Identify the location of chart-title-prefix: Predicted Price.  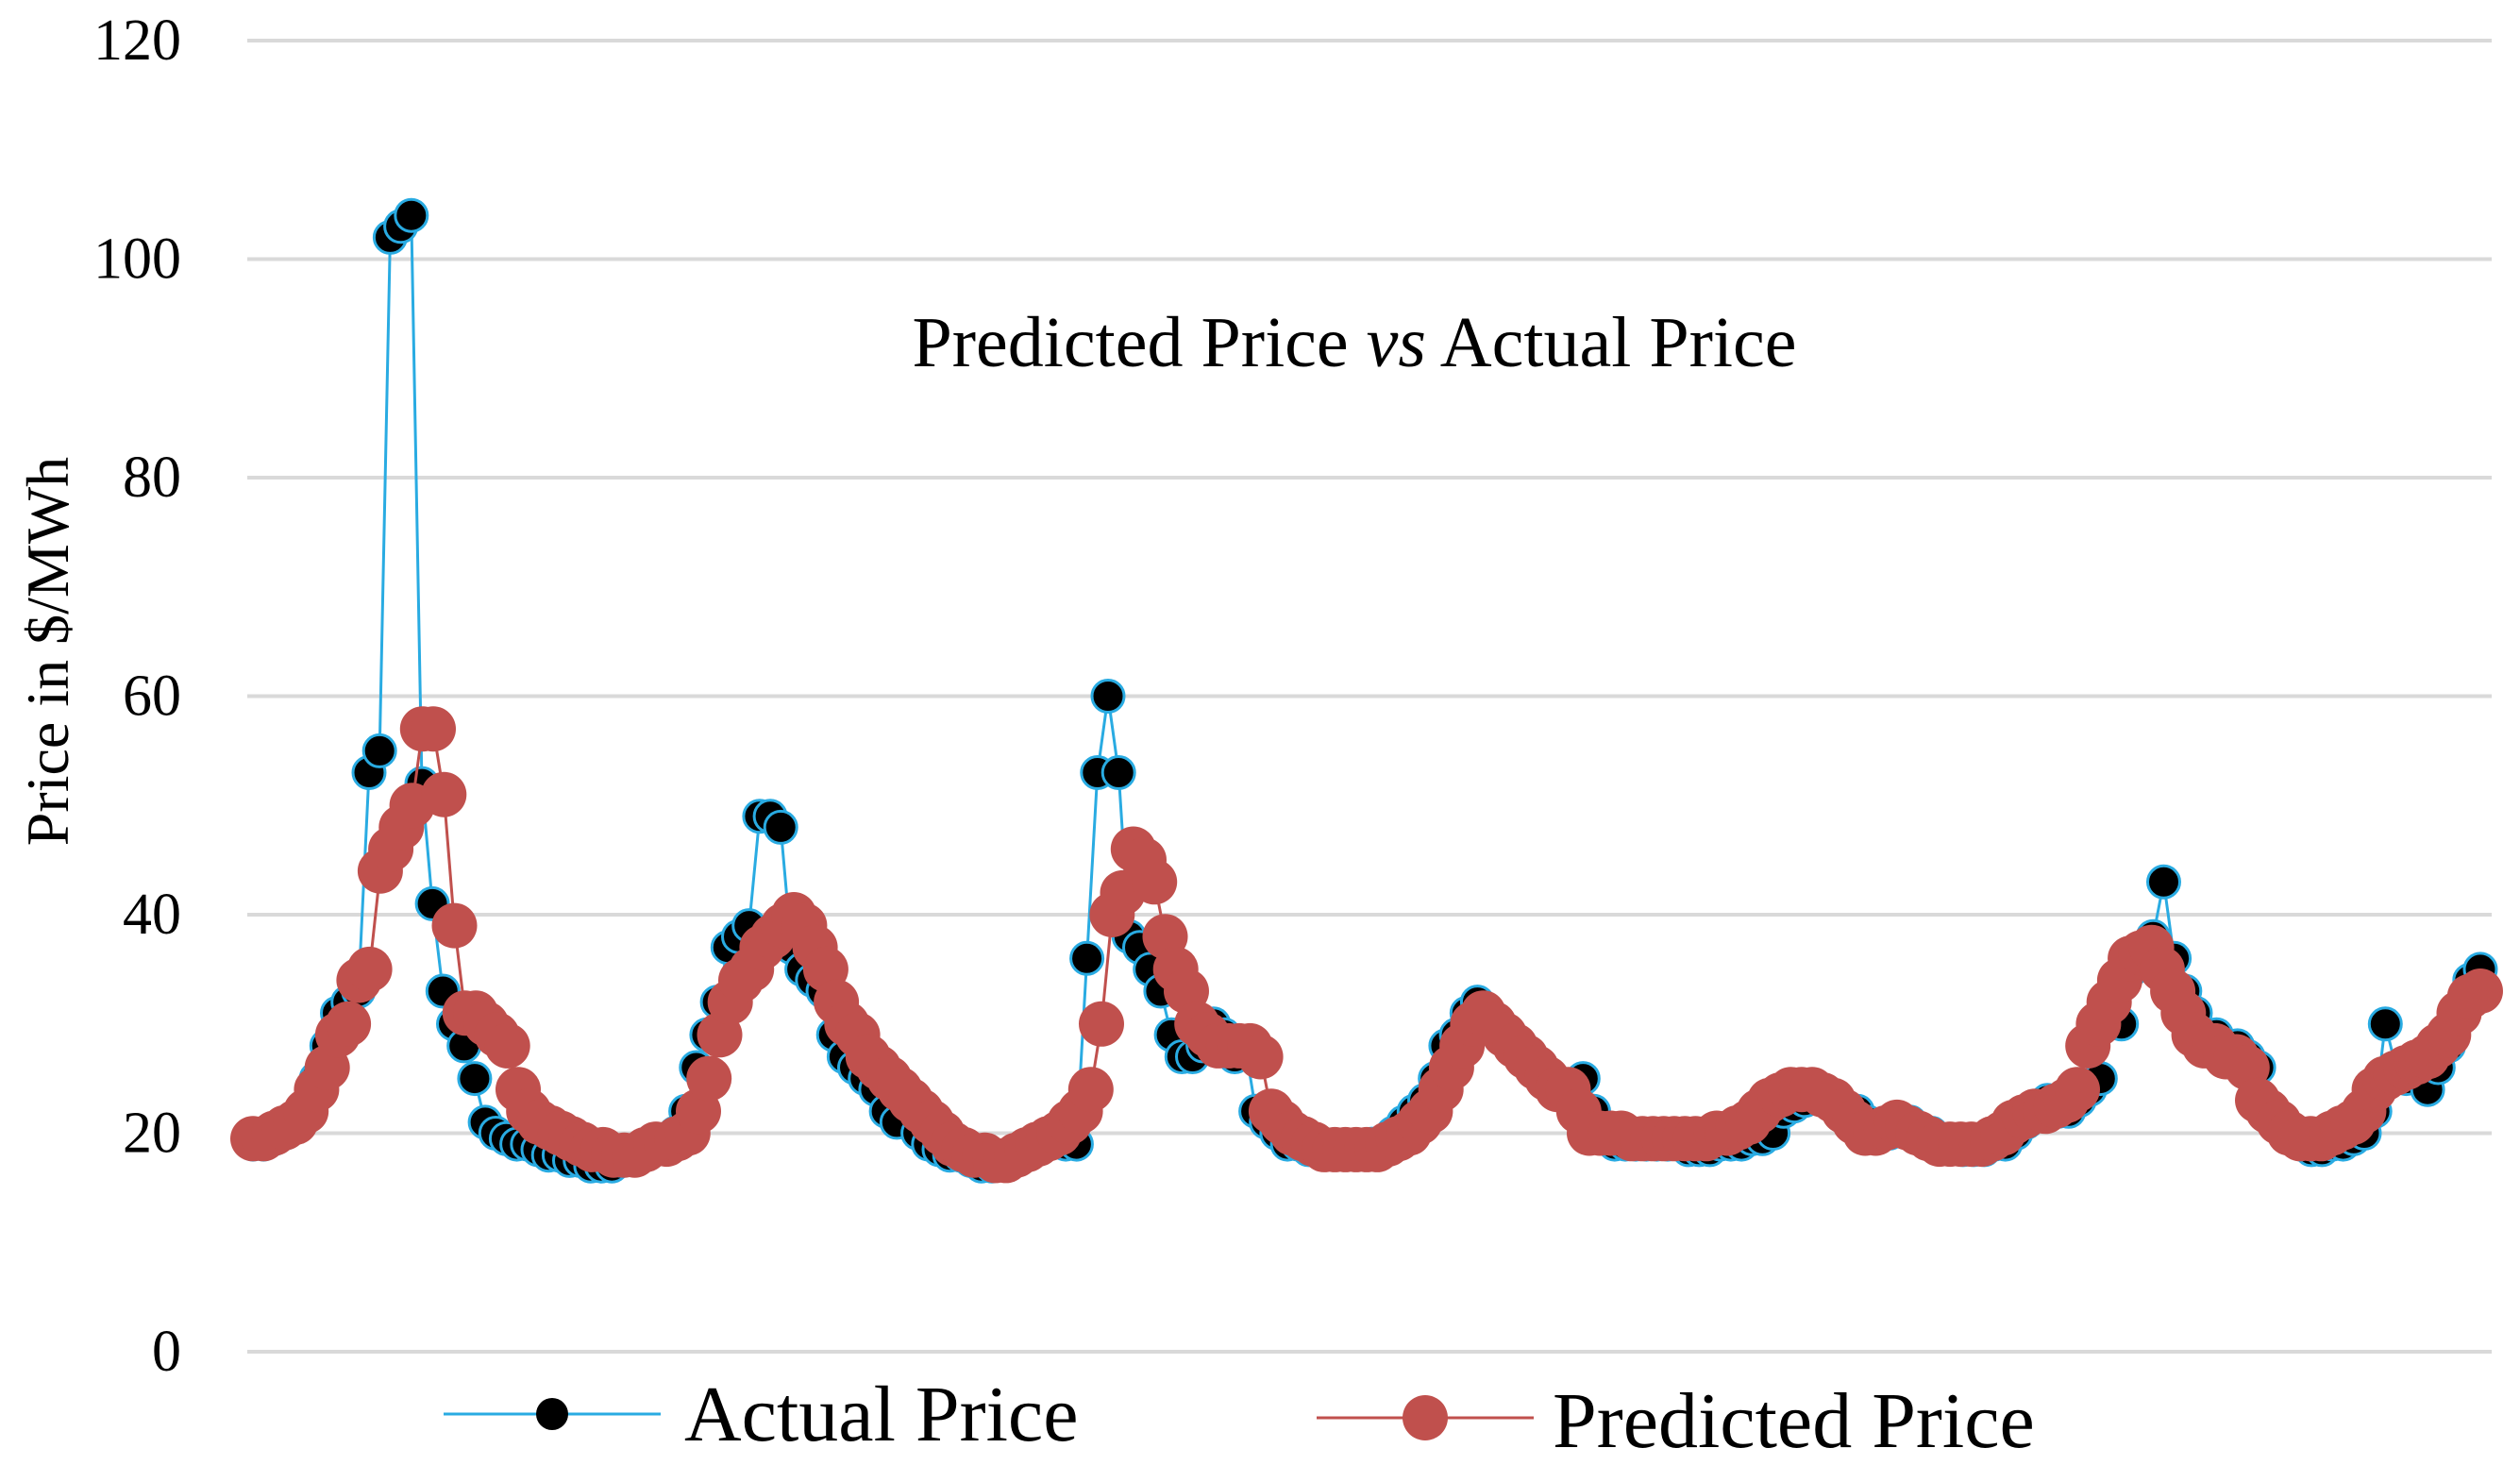
(1139, 342).